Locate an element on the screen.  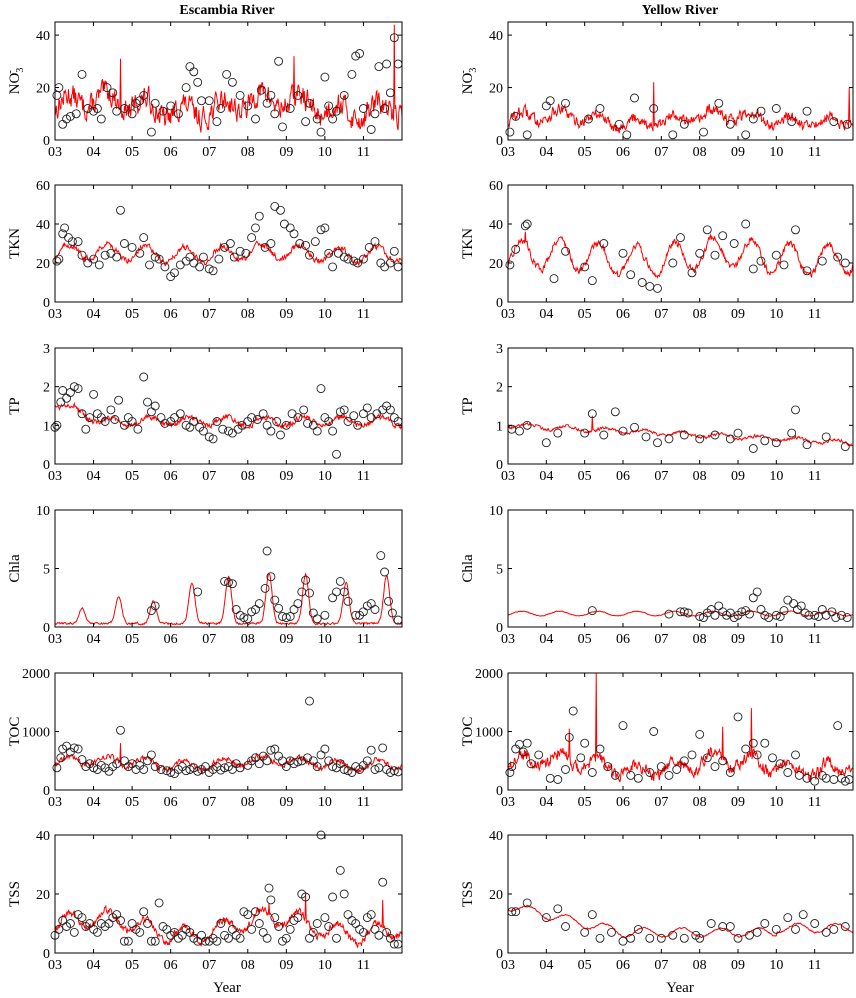
panel-toc-escambia: 03 04 05 06 07 08 09 10 11 0 1000 2000 TOC is located at coordinates (205, 738).